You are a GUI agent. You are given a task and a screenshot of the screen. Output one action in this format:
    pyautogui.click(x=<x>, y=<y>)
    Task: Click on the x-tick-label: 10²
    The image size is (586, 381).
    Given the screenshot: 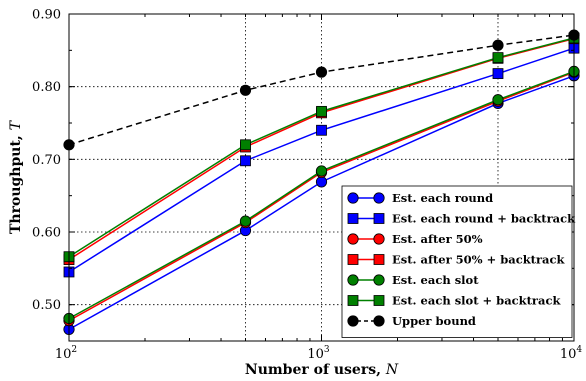 What is the action you would take?
    pyautogui.click(x=66, y=353)
    